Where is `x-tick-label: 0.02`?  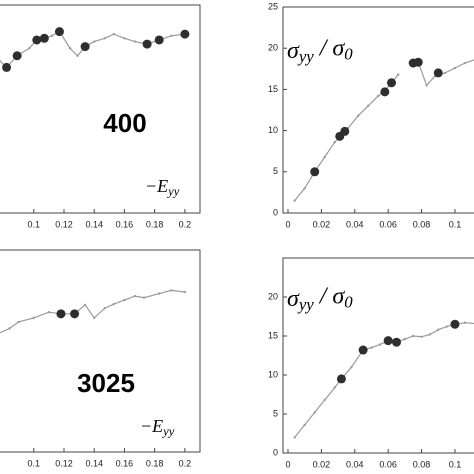 x-tick-label: 0.02 is located at coordinates (322, 464).